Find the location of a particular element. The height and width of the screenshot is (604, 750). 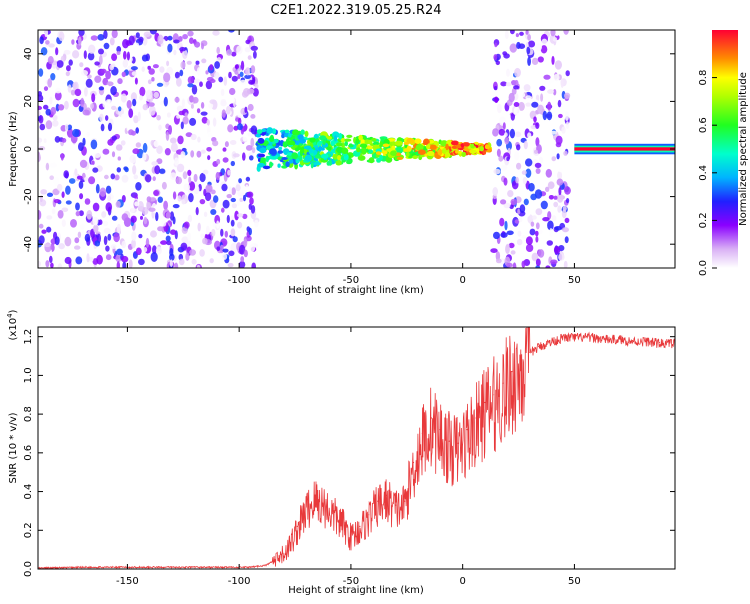

y-tick-label: 0.0 is located at coordinates (28, 569).